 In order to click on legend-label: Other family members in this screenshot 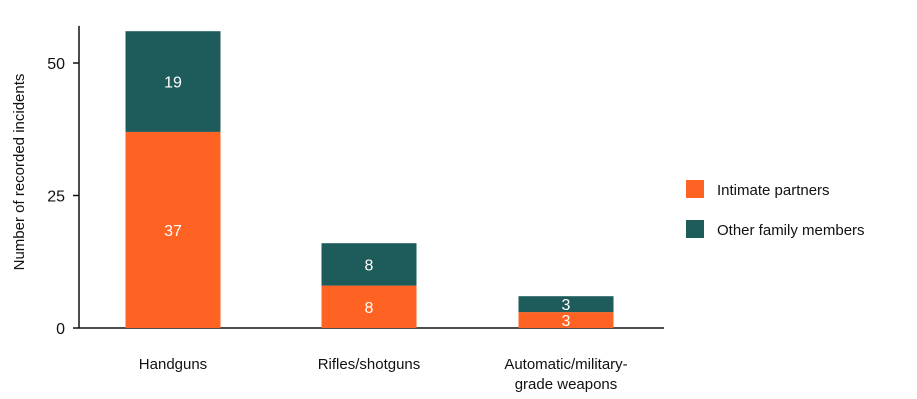, I will do `click(791, 230)`.